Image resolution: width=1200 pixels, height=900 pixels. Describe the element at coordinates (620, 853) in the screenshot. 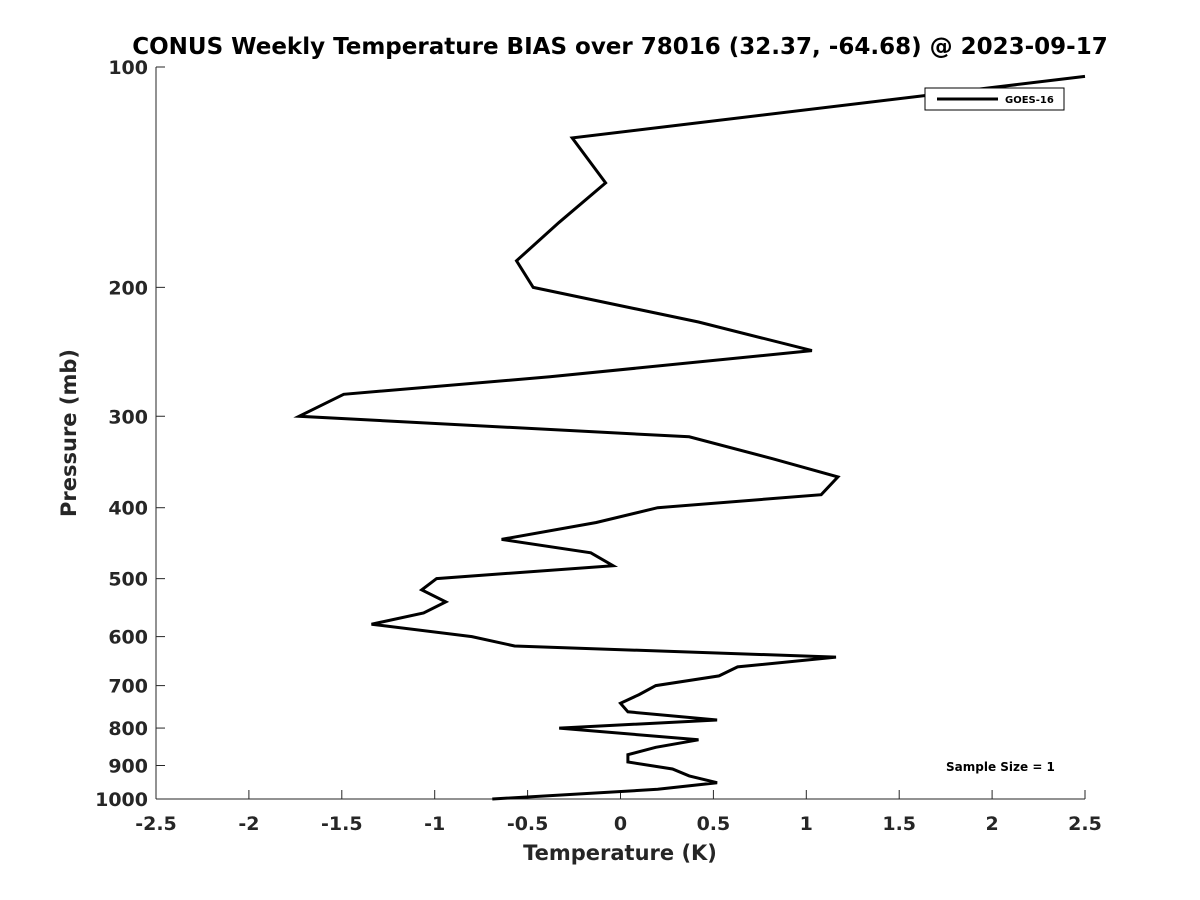

I see `x-axis-label: Temperature (K)` at that location.